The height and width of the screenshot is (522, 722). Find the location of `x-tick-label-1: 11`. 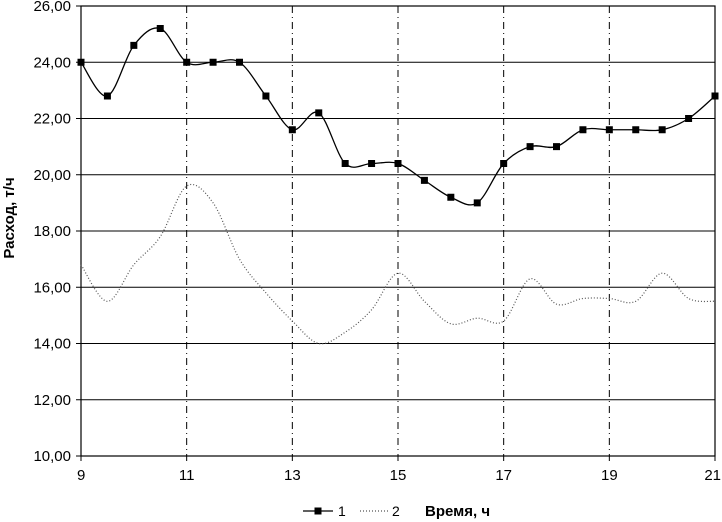

x-tick-label-1: 11 is located at coordinates (187, 475).